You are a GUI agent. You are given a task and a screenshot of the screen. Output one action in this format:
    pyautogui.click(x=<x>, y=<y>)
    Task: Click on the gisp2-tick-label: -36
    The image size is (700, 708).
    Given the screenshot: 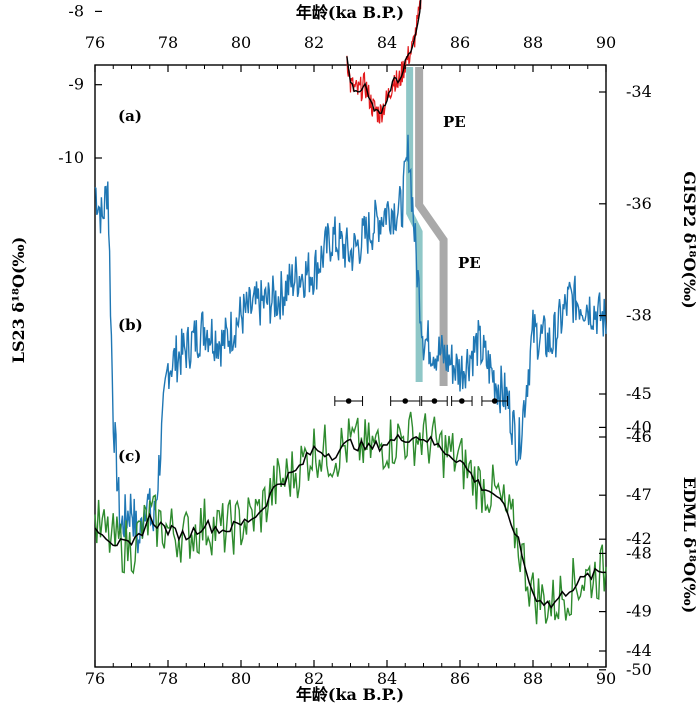 What is the action you would take?
    pyautogui.click(x=639, y=203)
    